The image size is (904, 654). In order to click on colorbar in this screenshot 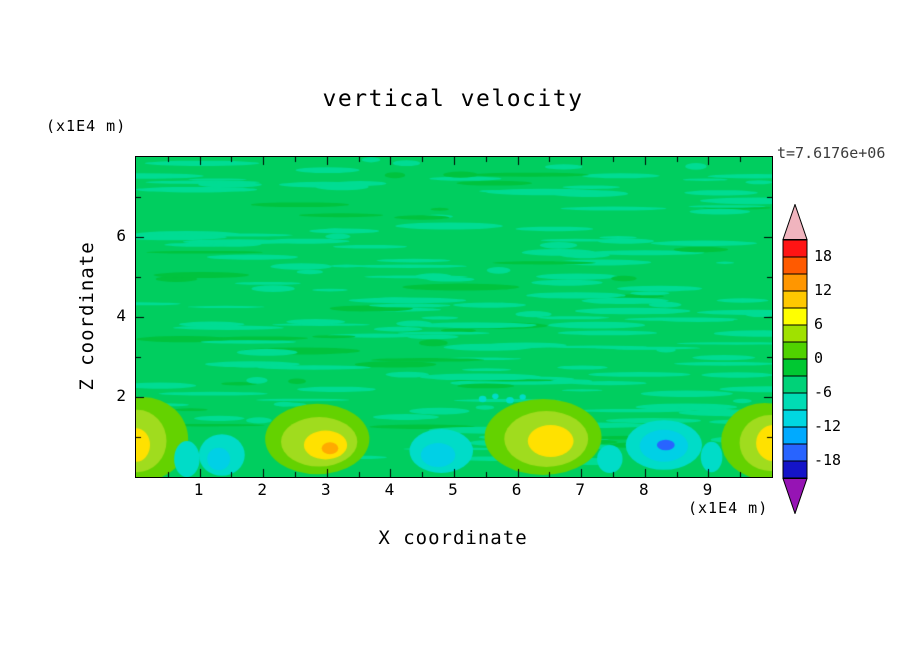, I will do `click(795, 359)`.